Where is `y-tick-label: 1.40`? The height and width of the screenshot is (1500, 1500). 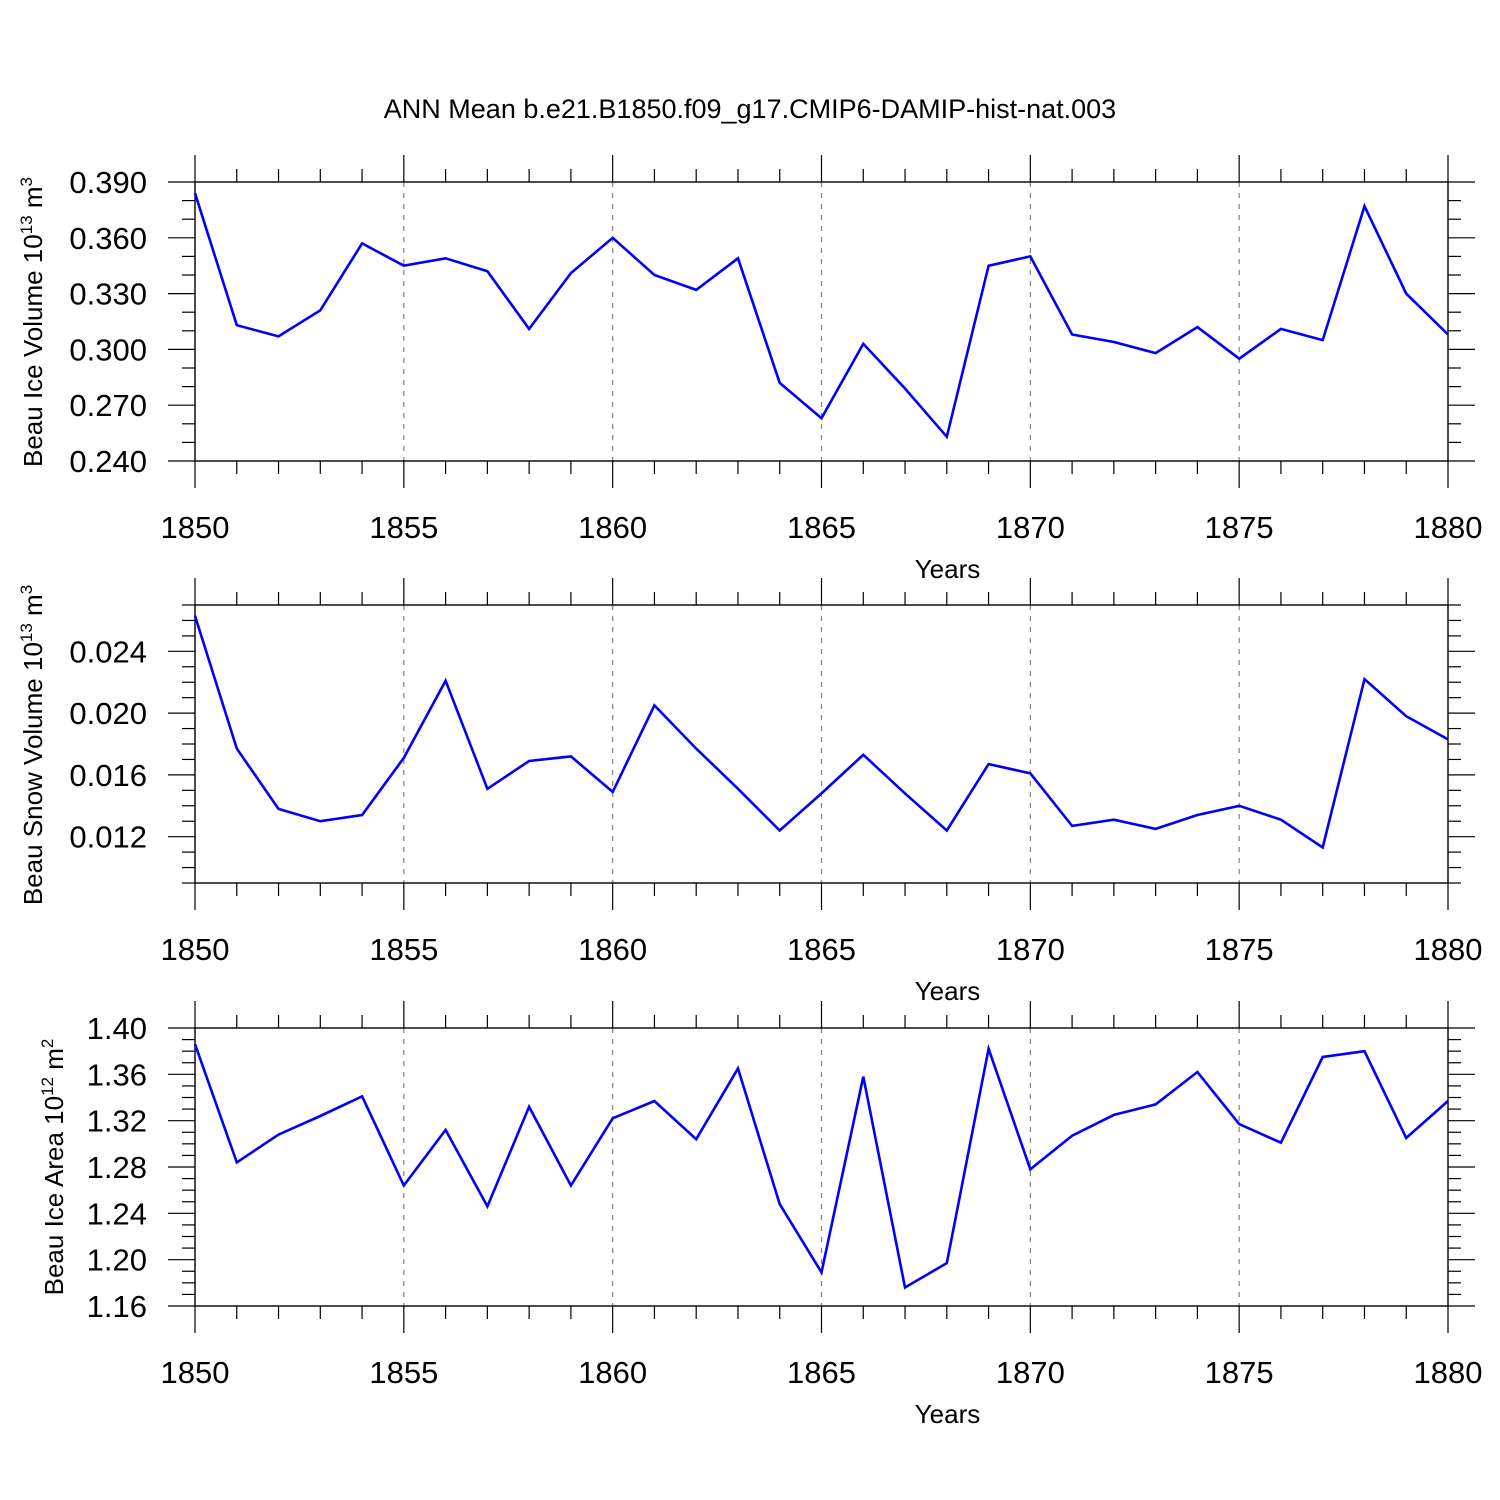 y-tick-label: 1.40 is located at coordinates (117, 1028).